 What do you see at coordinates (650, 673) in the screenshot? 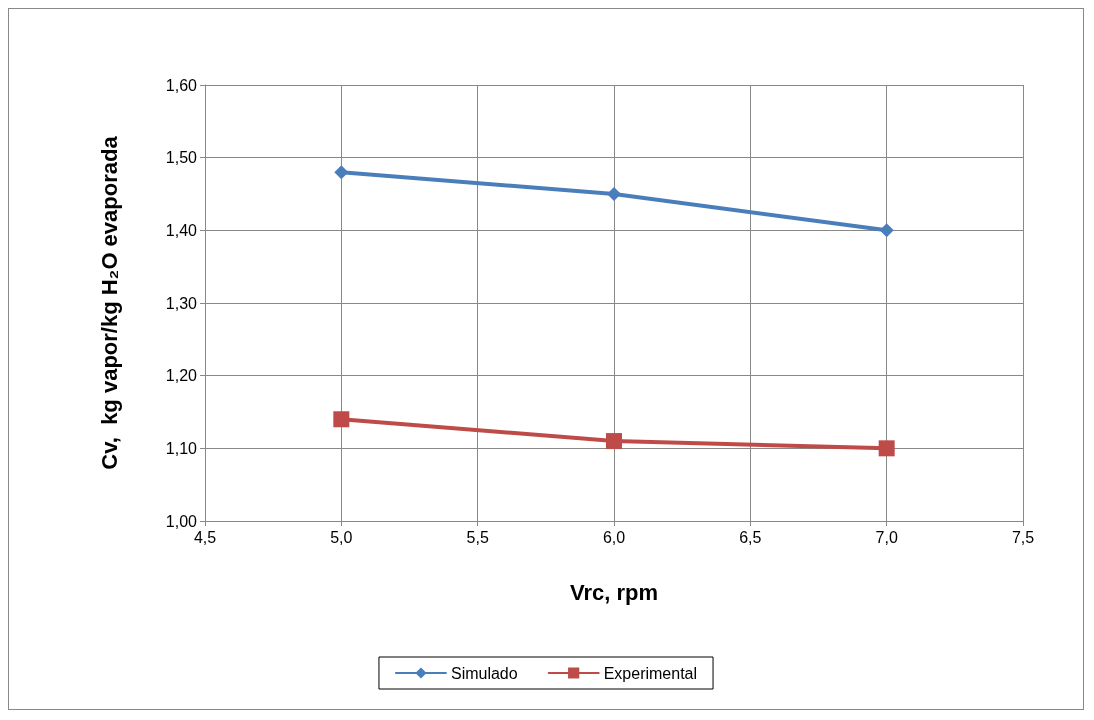
I see `legend-label: Experimental` at bounding box center [650, 673].